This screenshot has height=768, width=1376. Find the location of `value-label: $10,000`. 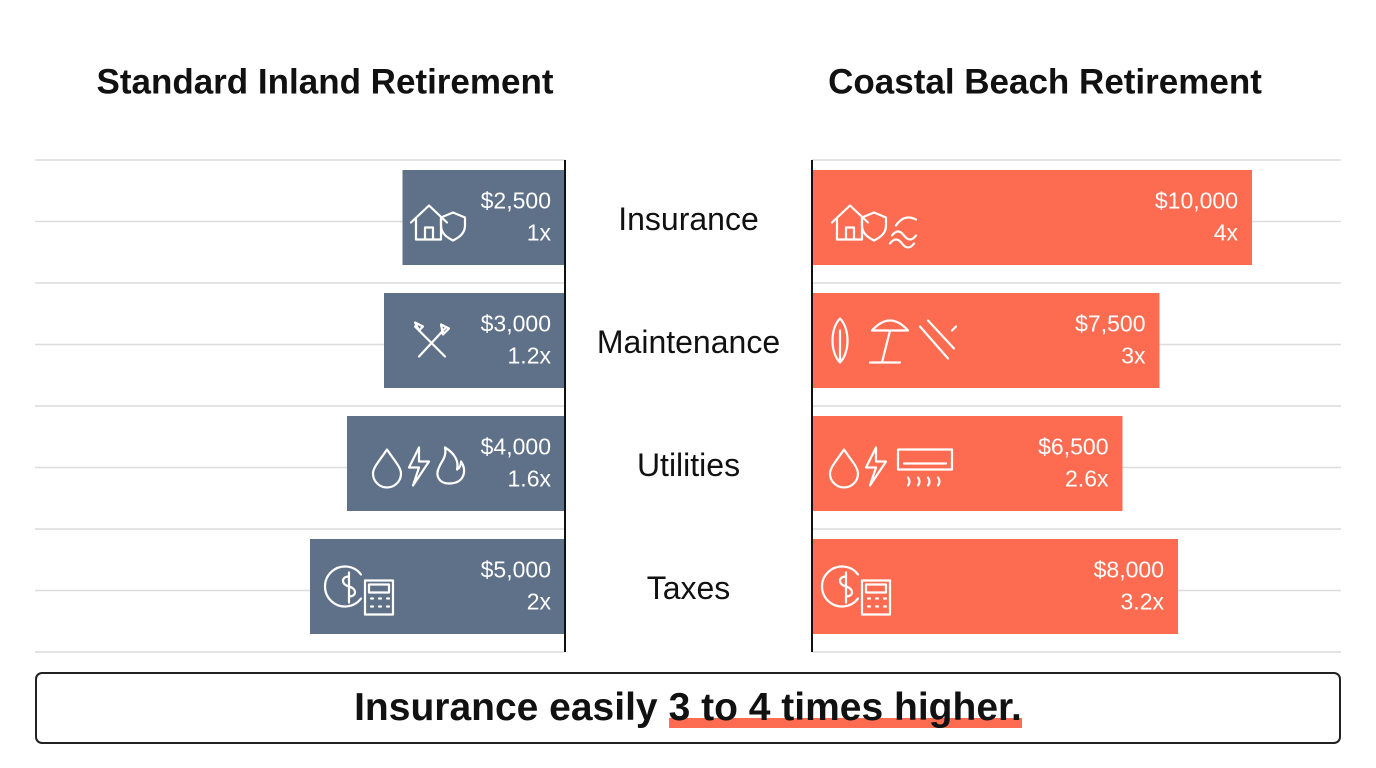

value-label: $10,000 is located at coordinates (1196, 201).